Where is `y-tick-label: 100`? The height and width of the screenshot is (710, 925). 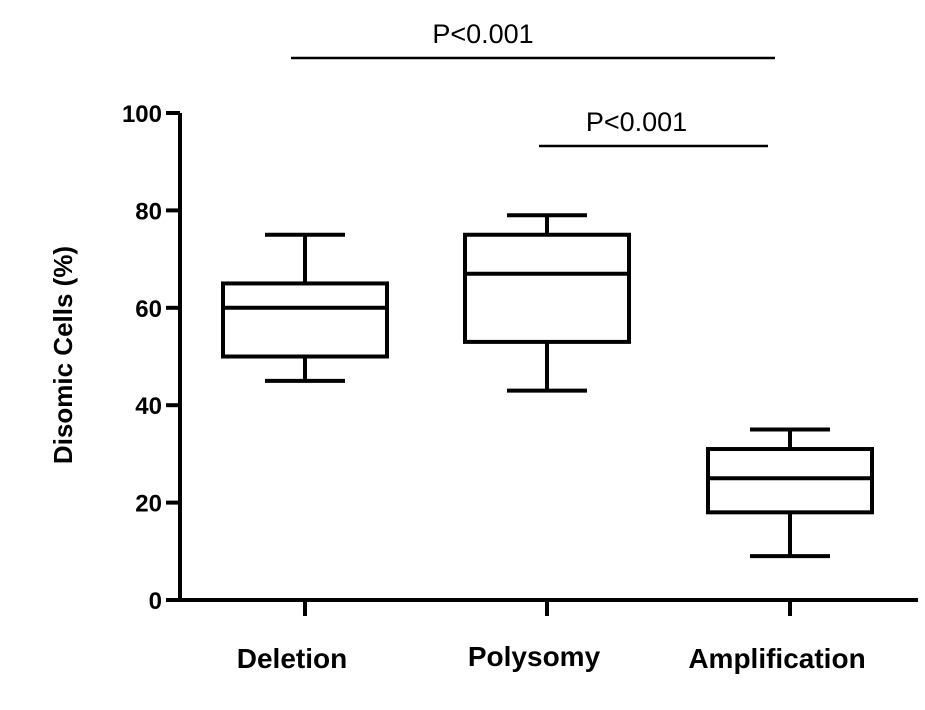
y-tick-label: 100 is located at coordinates (142, 114).